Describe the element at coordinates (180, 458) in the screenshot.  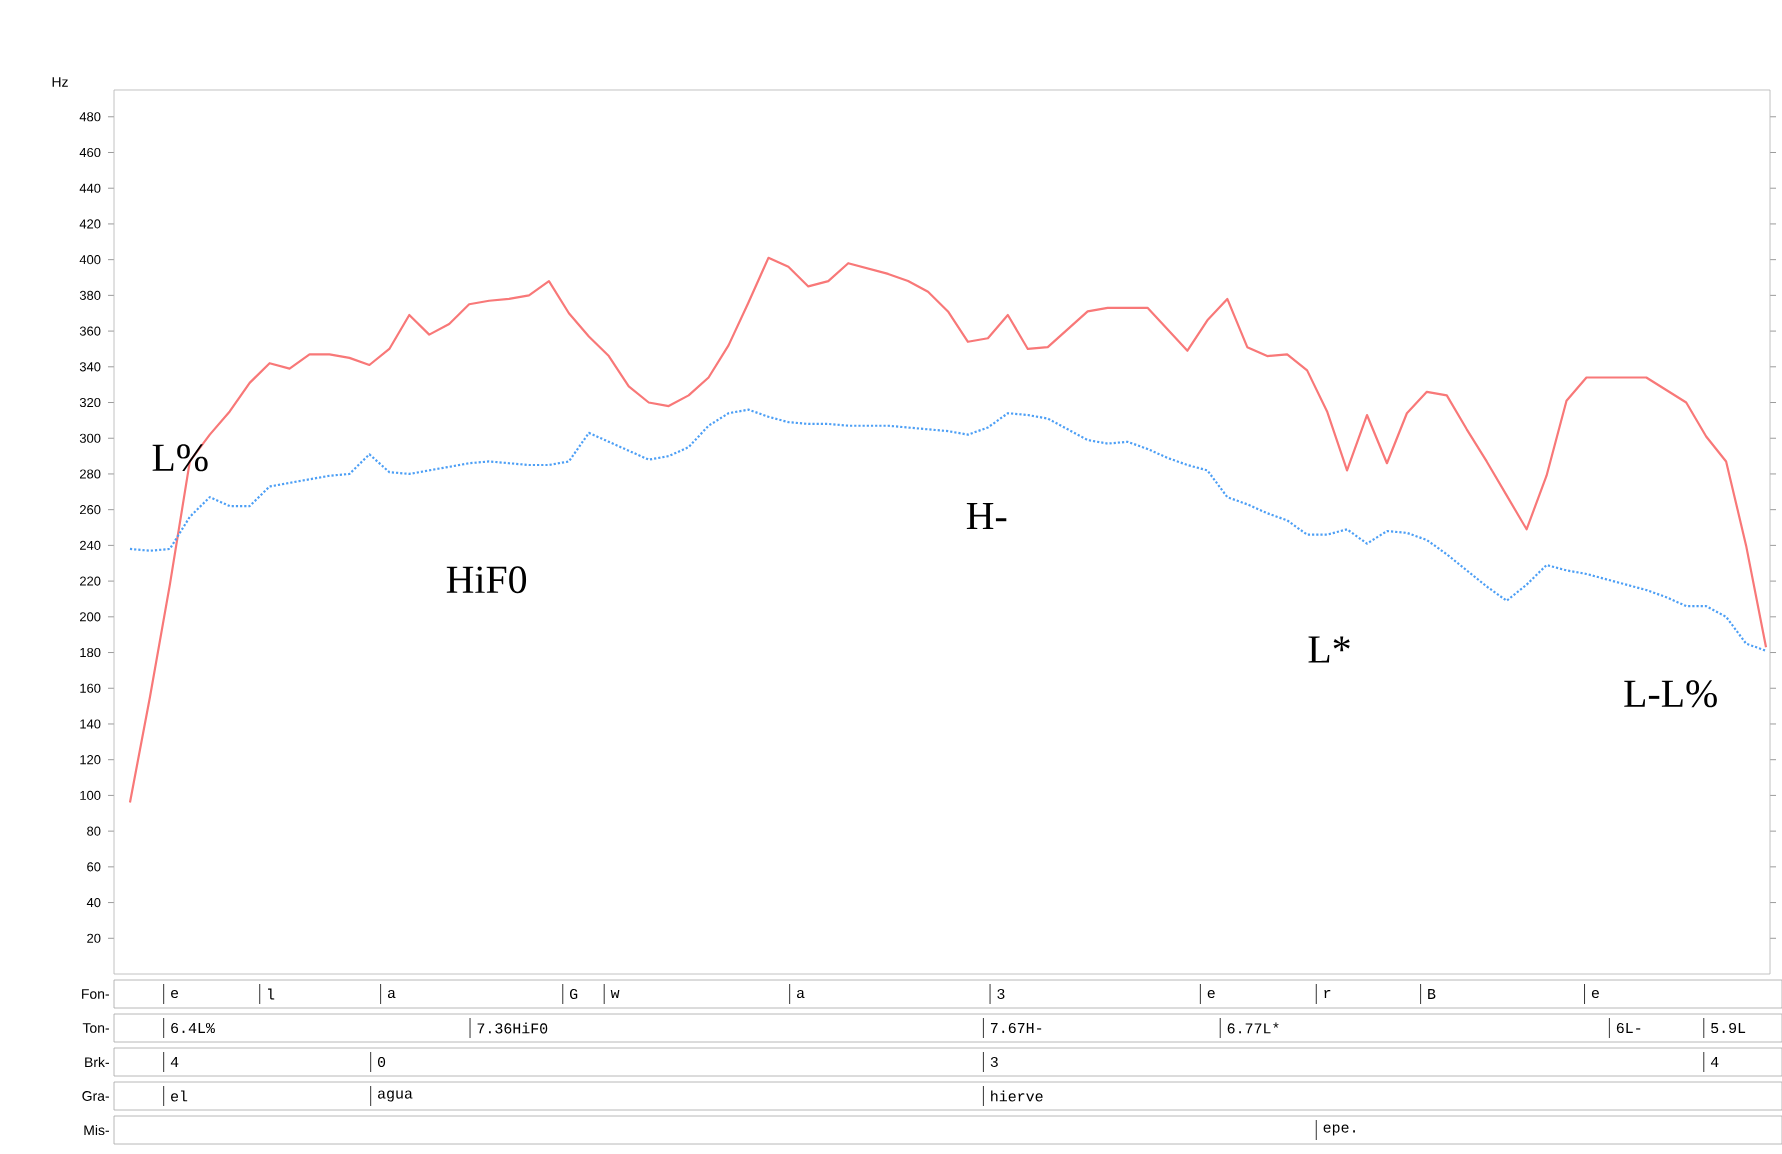
I see `annotation: L%` at that location.